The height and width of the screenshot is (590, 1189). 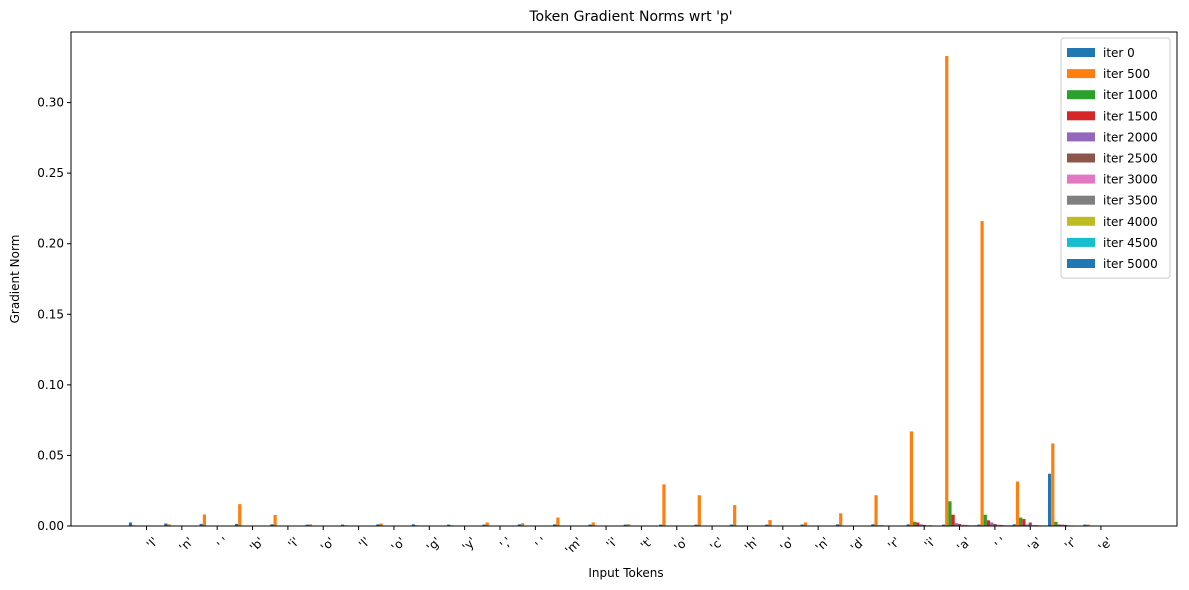 I want to click on x-tick-label: 'o', so click(x=787, y=544).